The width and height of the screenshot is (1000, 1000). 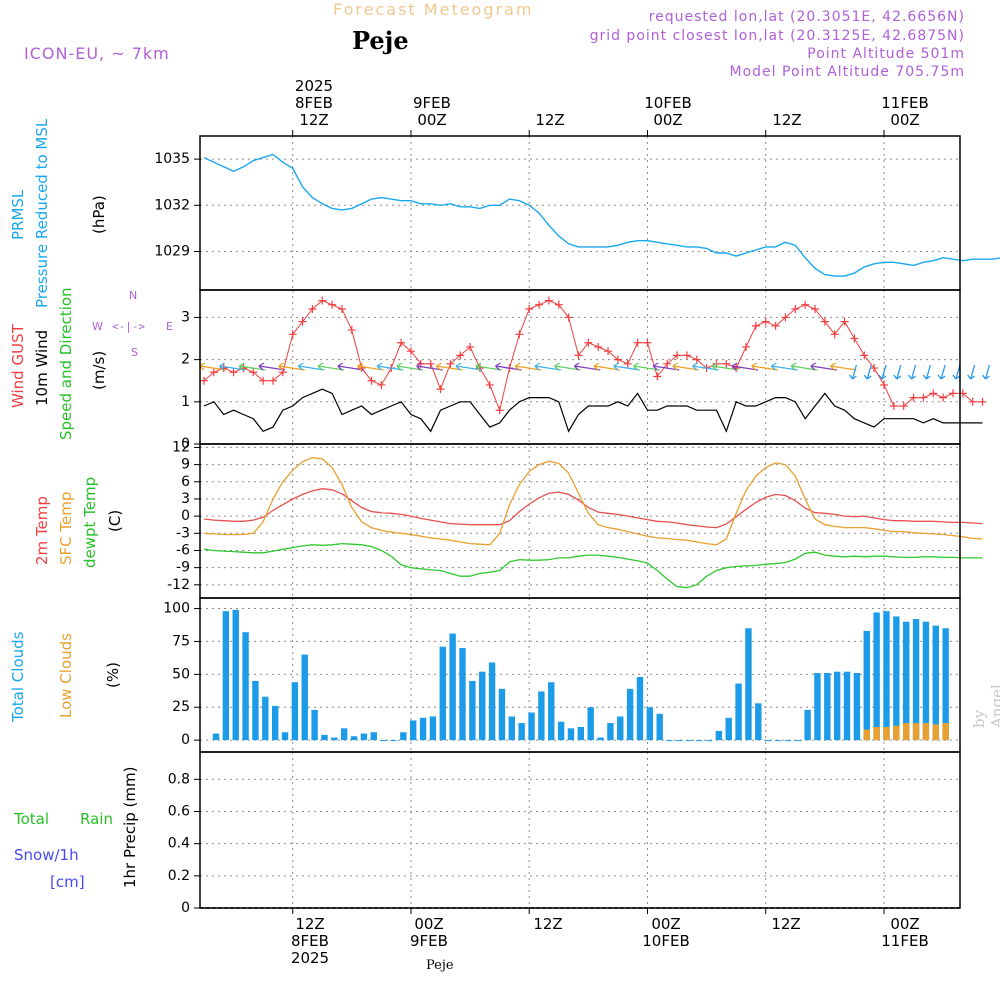 What do you see at coordinates (176, 609) in the screenshot?
I see `y-tick-label: 100` at bounding box center [176, 609].